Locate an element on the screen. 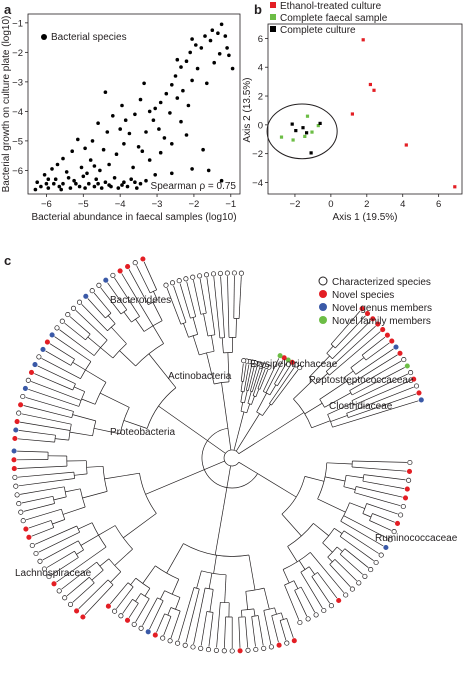  legend-faecal-marker is located at coordinates (273, 17).